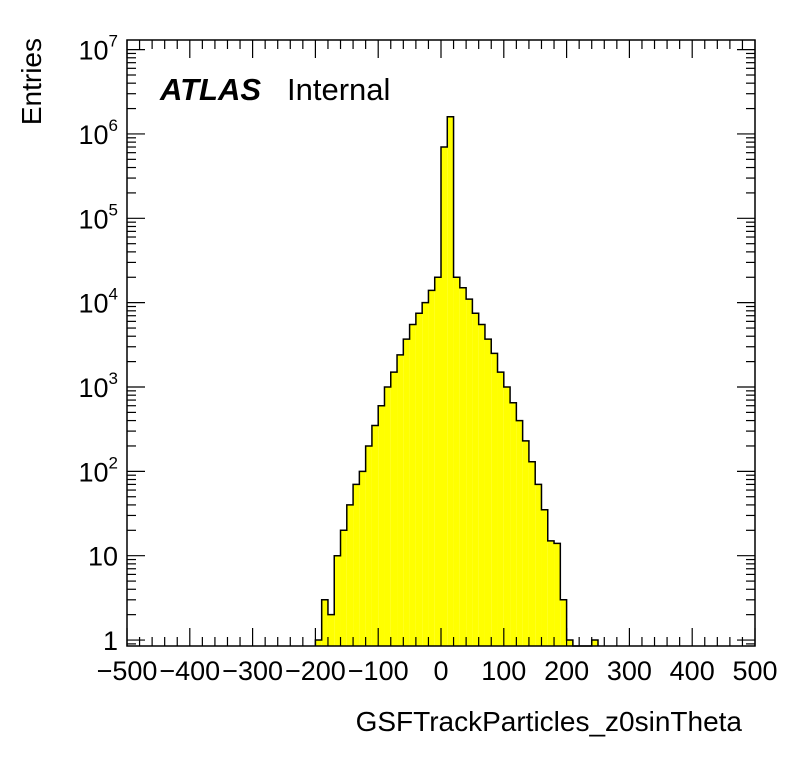 Image resolution: width=796 pixels, height=772 pixels. Describe the element at coordinates (98, 386) in the screenshot. I see `y-tick-label: 10³` at that location.